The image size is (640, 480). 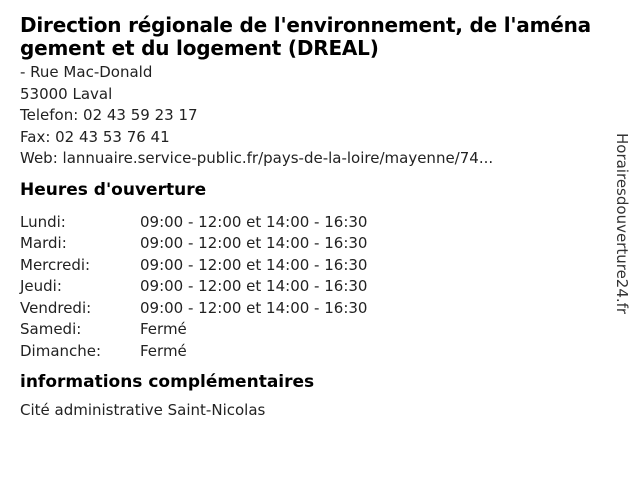 I want to click on hours-row-wednesday: Mercredi: 09:00 - 12:00 et 14:00 - 16:30, so click(x=330, y=266).